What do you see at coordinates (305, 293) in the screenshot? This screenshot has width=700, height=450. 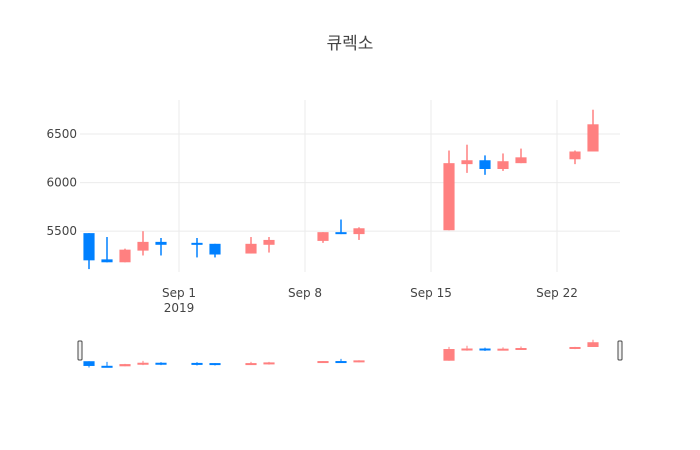 I see `x-tick-label: Sep 8` at bounding box center [305, 293].